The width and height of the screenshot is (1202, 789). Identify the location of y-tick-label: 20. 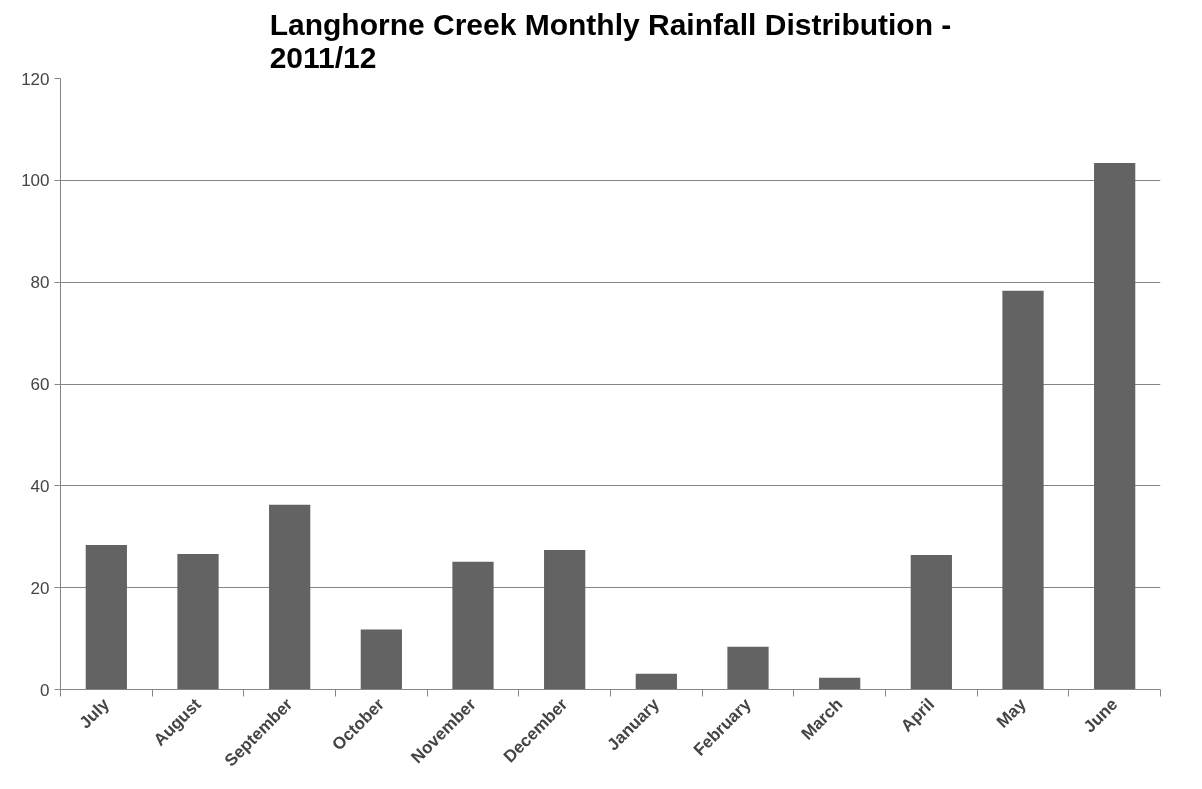
(40, 588).